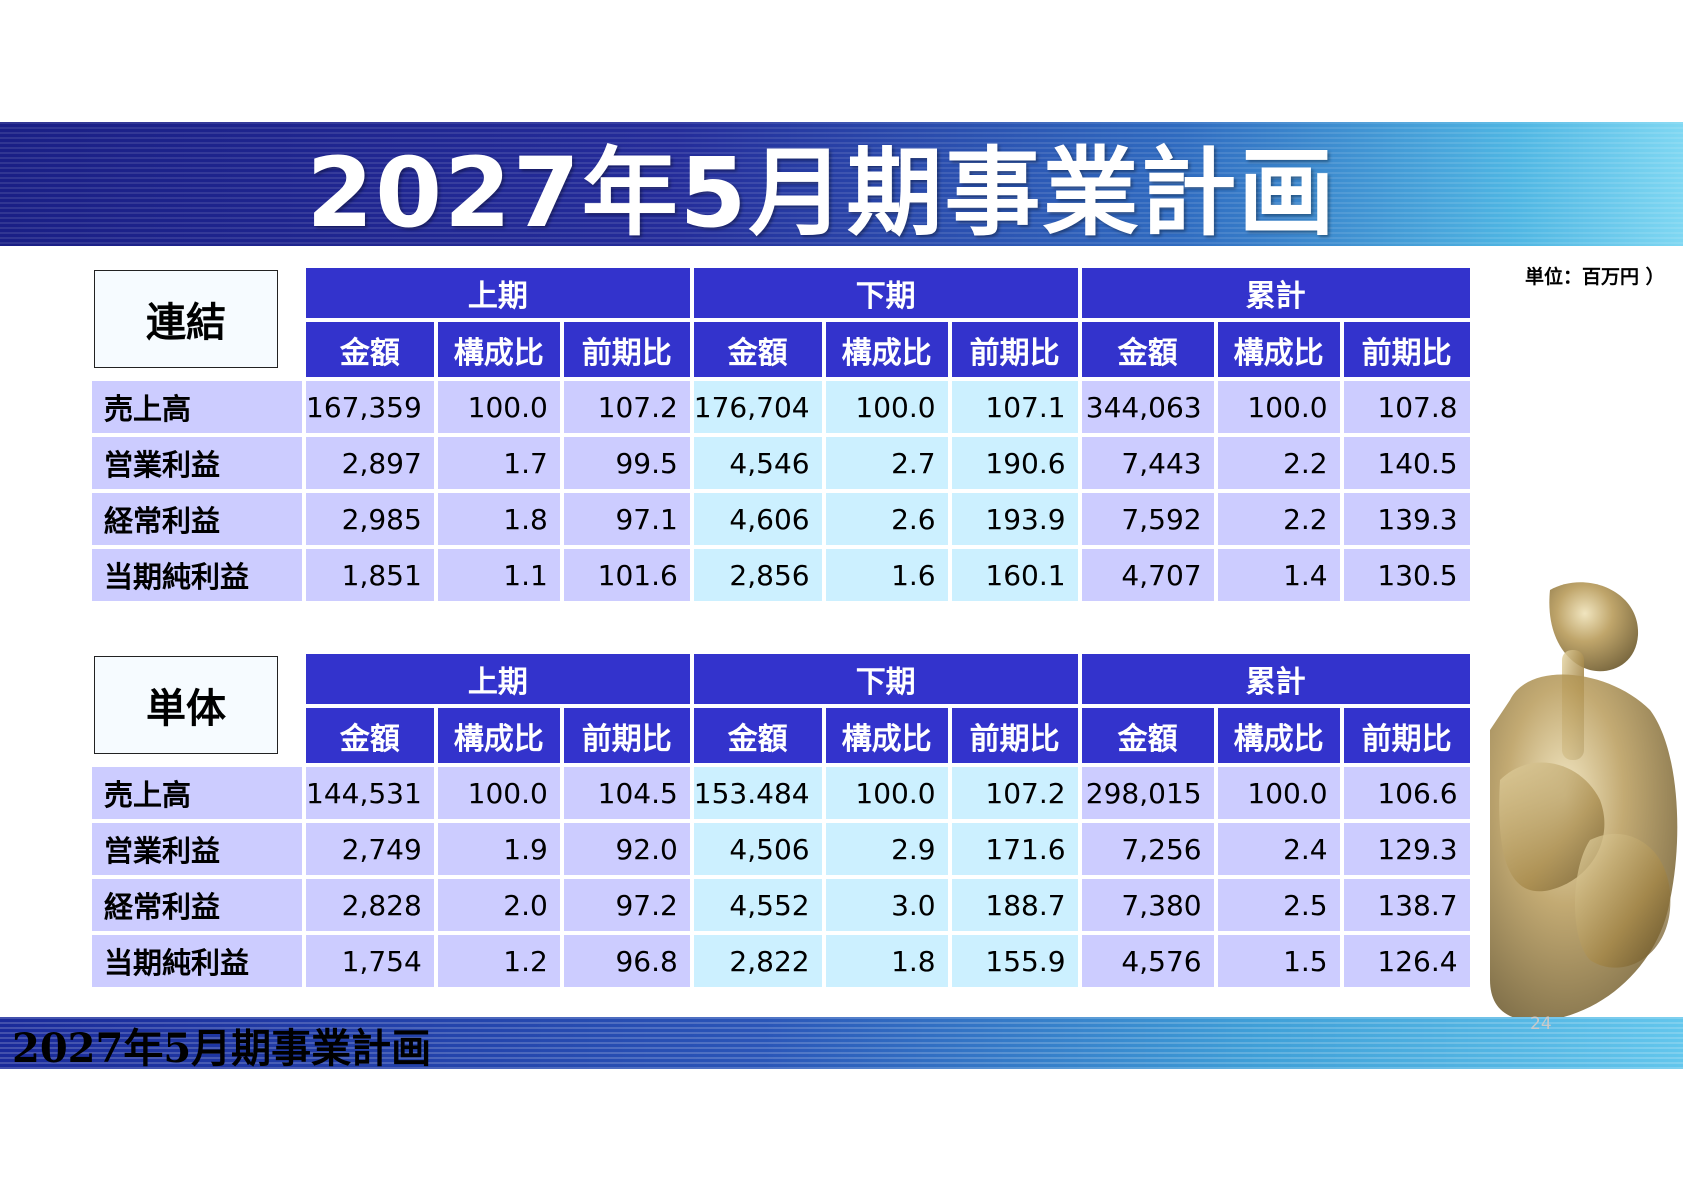 This screenshot has height=1190, width=1683. Describe the element at coordinates (757, 519) in the screenshot. I see `value-cell: 4,606` at that location.